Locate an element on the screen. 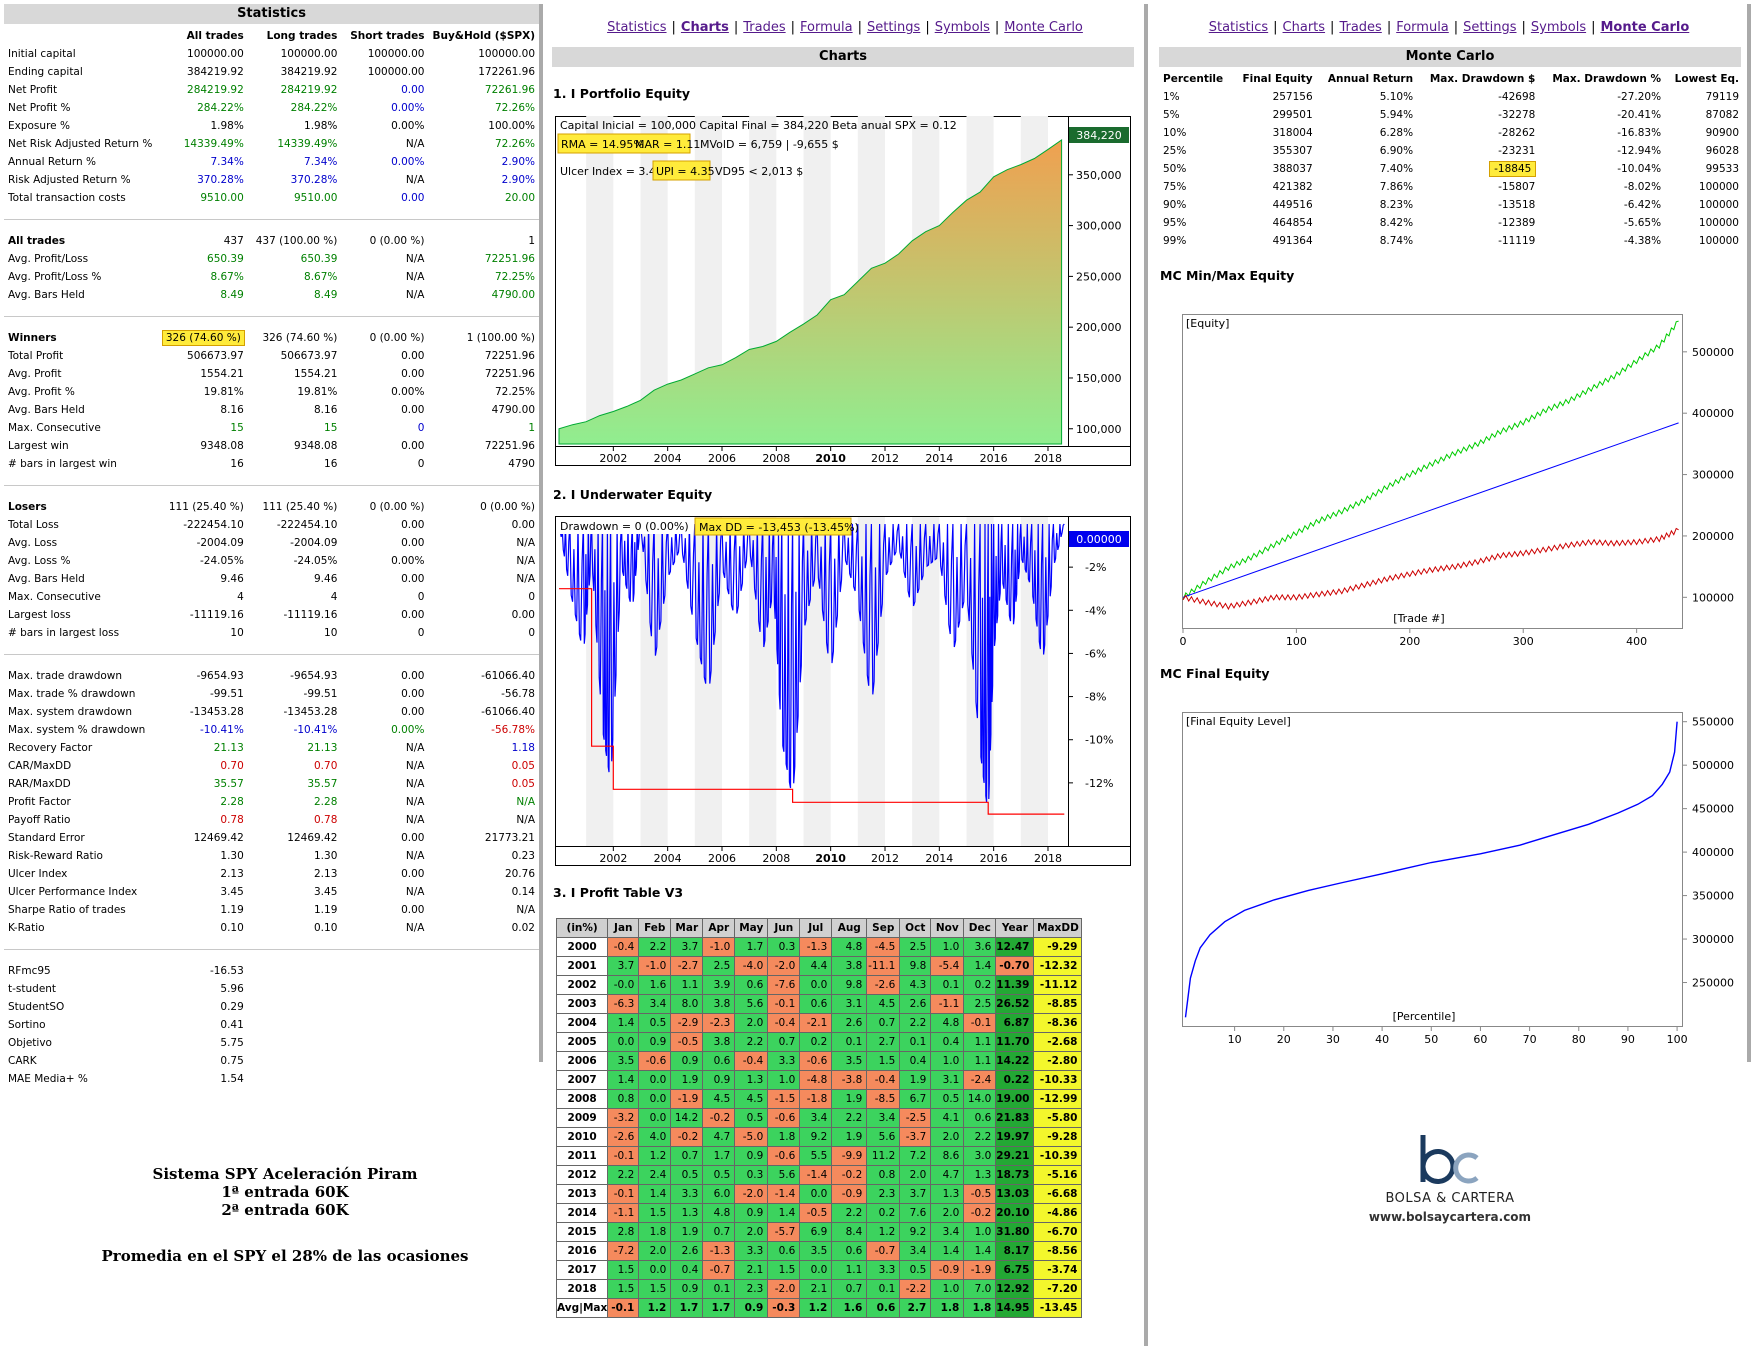 The height and width of the screenshot is (1354, 1757). mc-row: 50% 388037 7.40% -18845 -10.04% 99533 is located at coordinates (1451, 169).